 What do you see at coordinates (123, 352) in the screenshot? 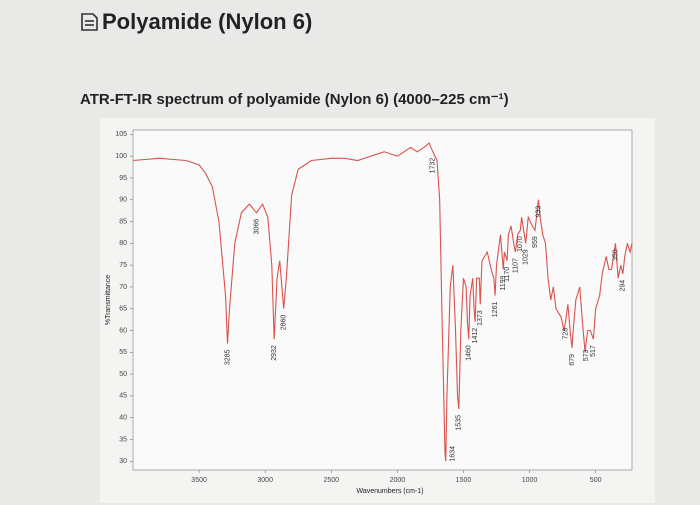
I see `y-tick-label: 55` at bounding box center [123, 352].